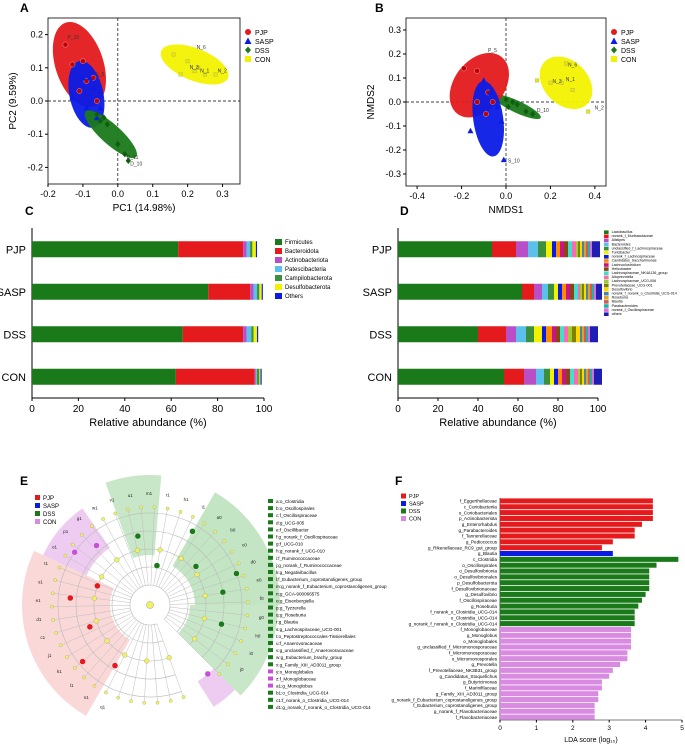 This screenshot has width=685, height=751. I want to click on biomarker-node-con, so click(96, 545).